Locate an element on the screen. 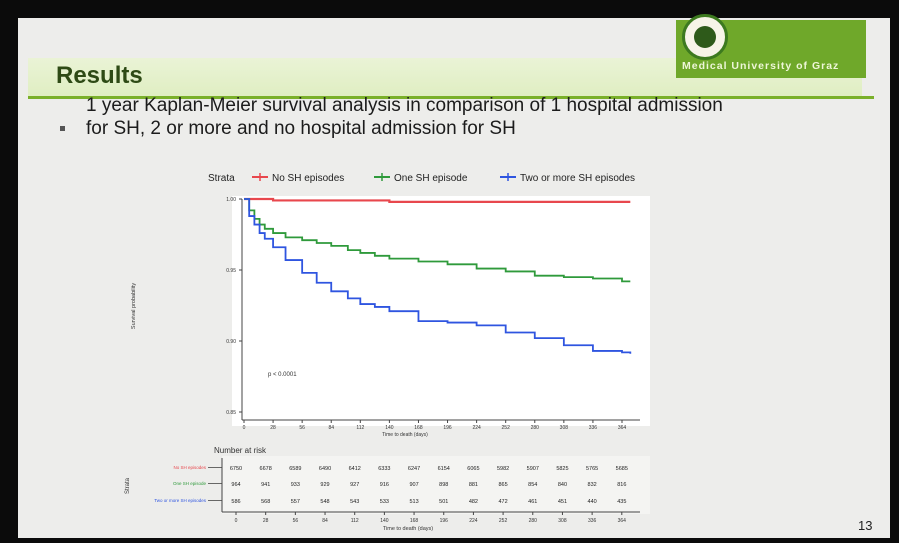 This screenshot has height=543, width=899. risk-cell: 548 is located at coordinates (324, 502).